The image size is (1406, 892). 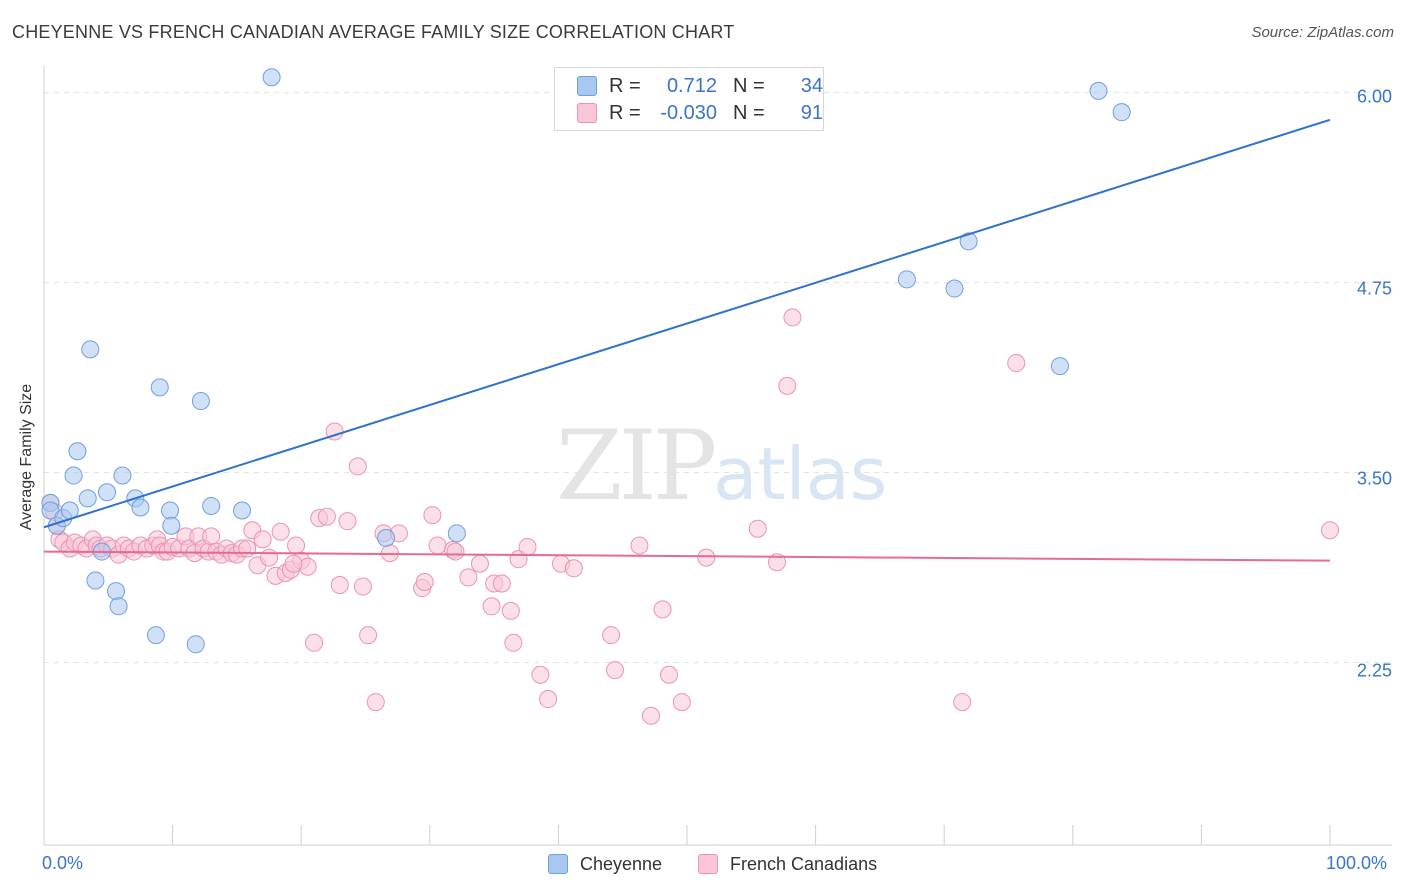 I want to click on y-axis-label: Average Family Size, so click(x=26, y=457).